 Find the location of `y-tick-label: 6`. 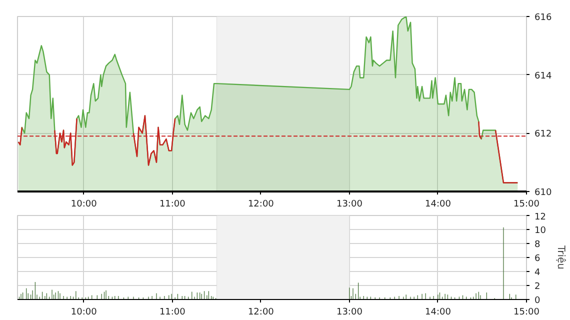

y-tick-label: 6 is located at coordinates (537, 259).